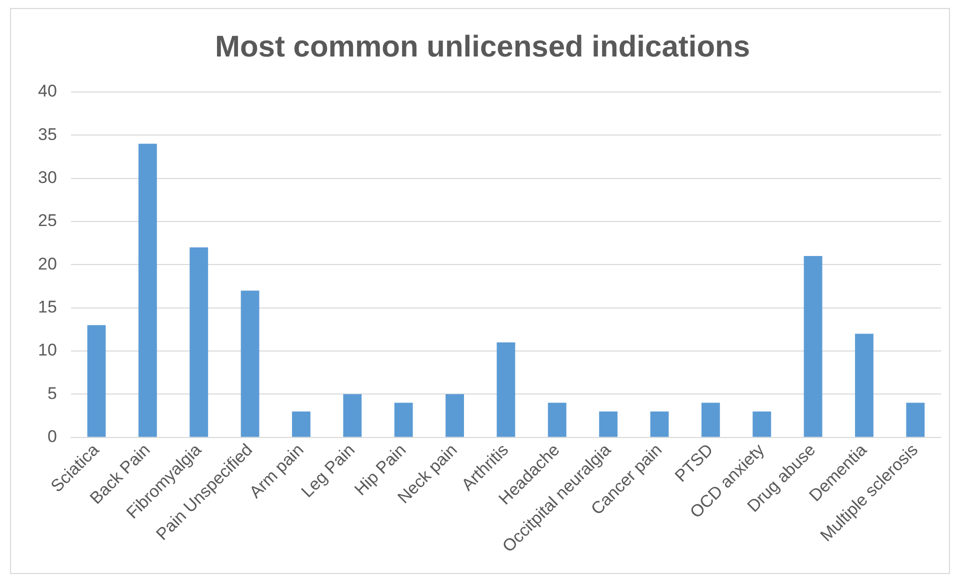 This screenshot has height=578, width=957. Describe the element at coordinates (47, 220) in the screenshot. I see `y-tick-label: 25` at that location.